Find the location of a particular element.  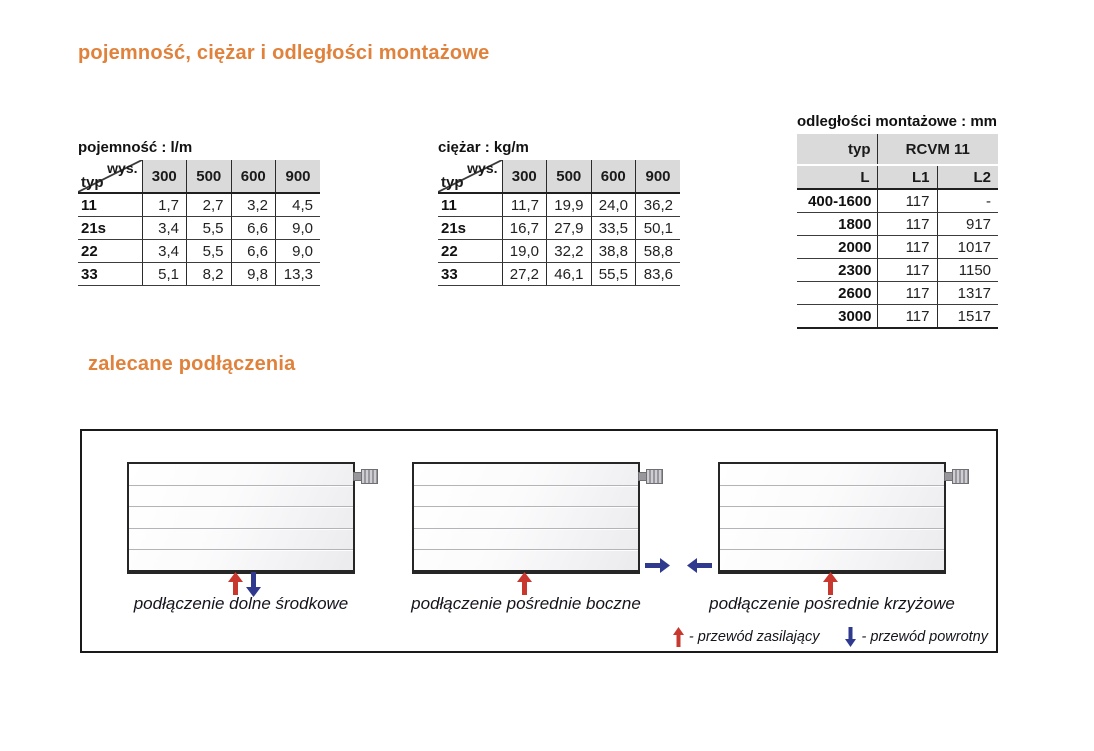

return-arrow-down-icon is located at coordinates (253, 584).